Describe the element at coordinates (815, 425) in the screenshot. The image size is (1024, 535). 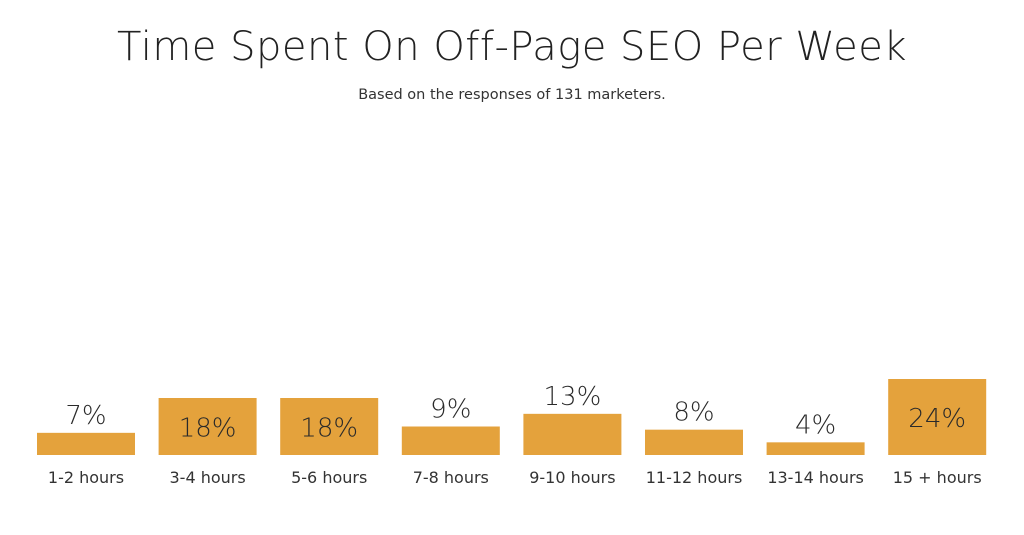
I see `bar-value-label-7: 4%` at that location.